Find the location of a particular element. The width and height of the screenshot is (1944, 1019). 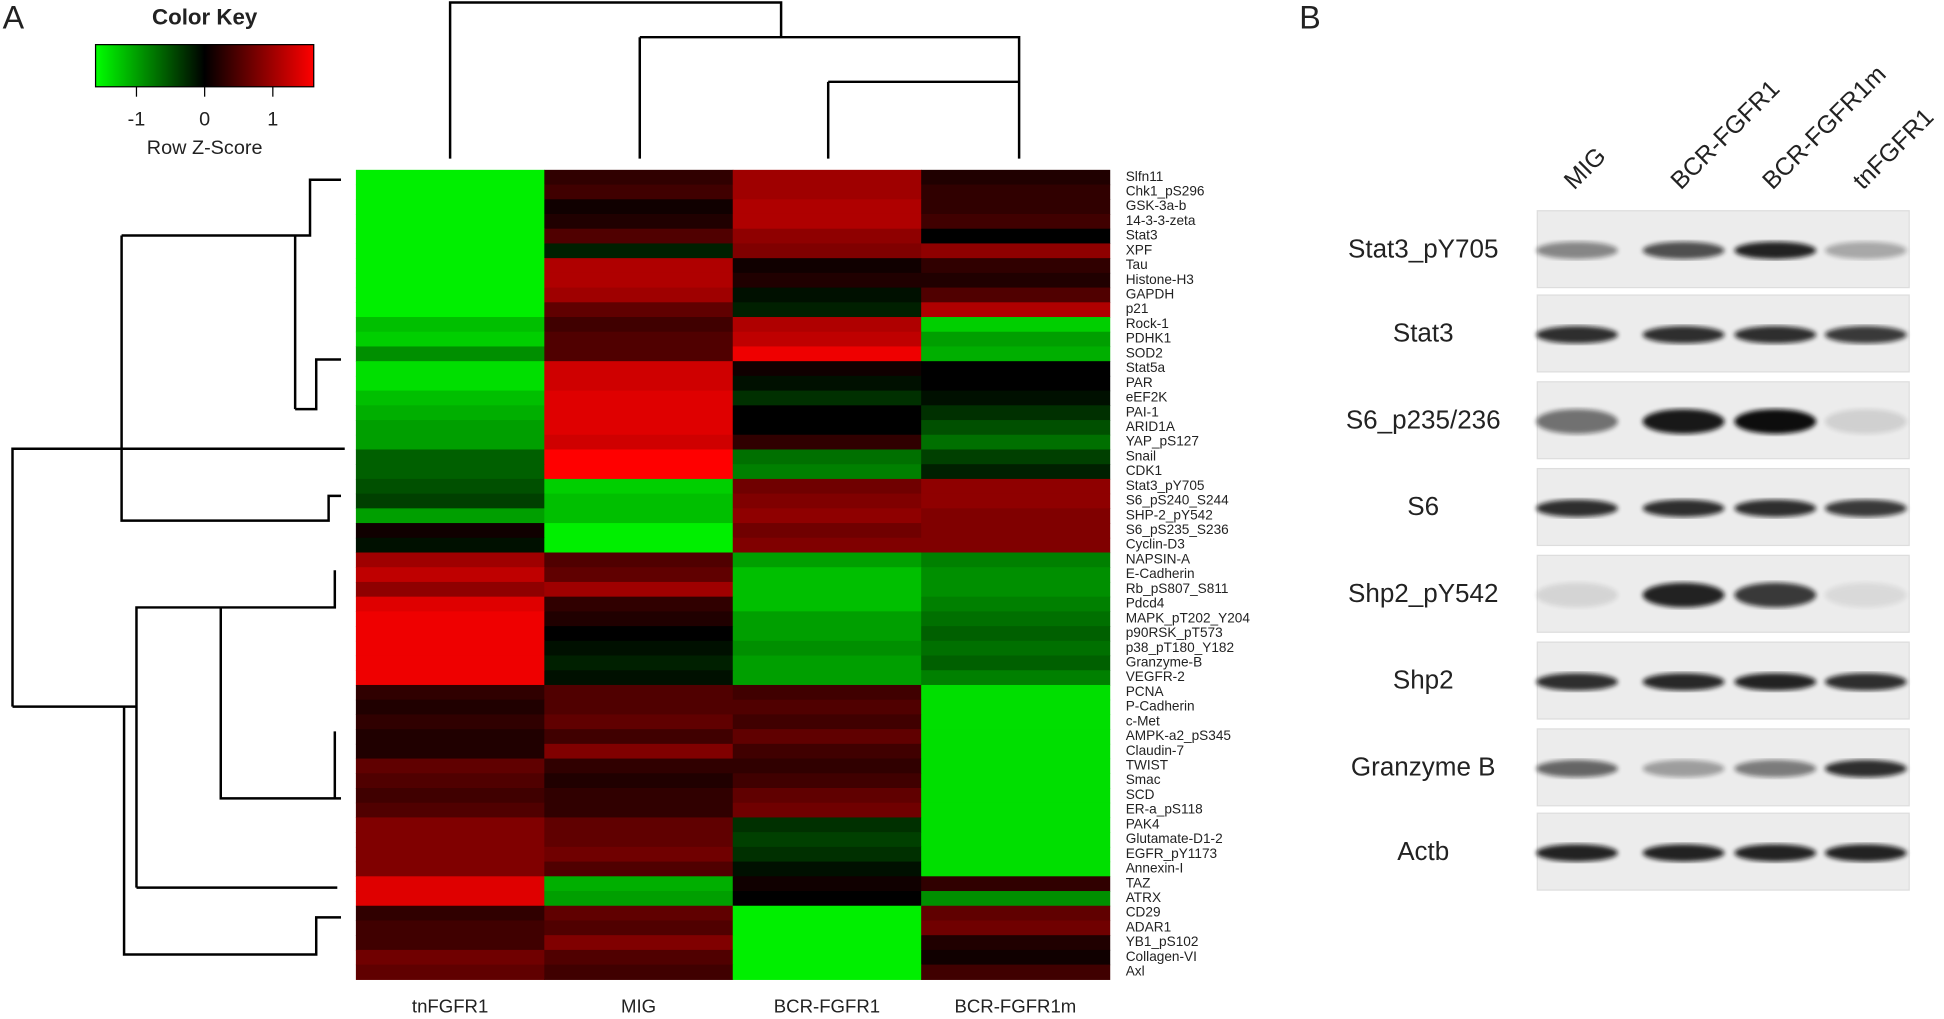

row-label: YAP_pS127 is located at coordinates (1162, 441).